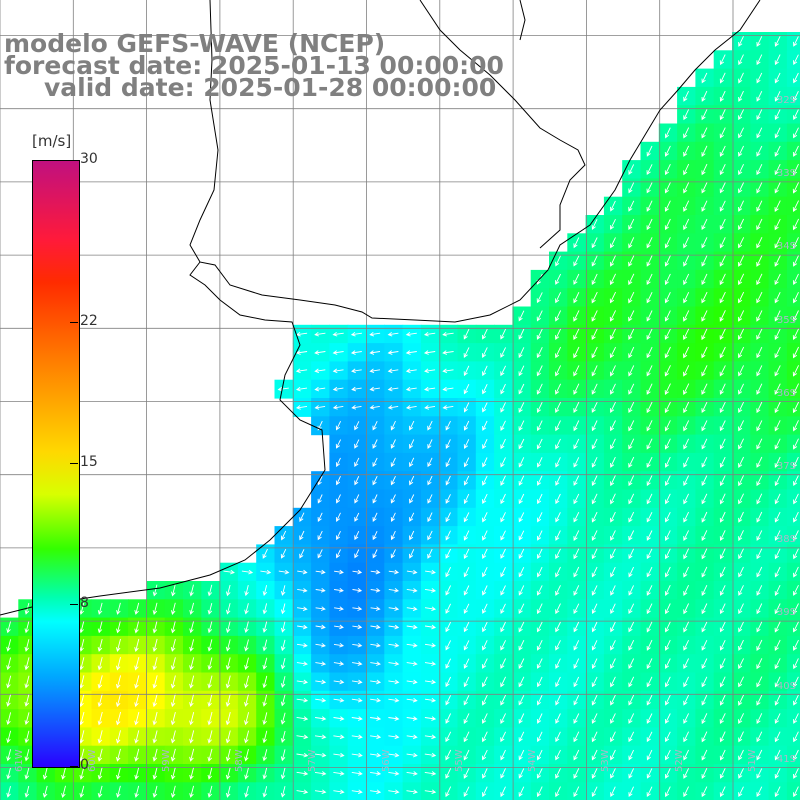  I want to click on longitude-label: 56W, so click(386, 760).